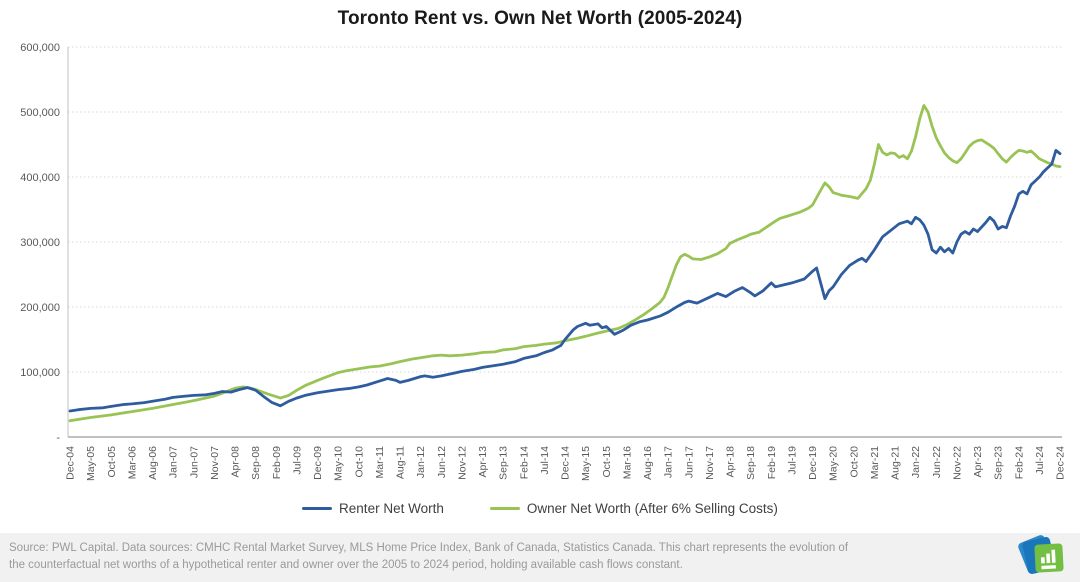  Describe the element at coordinates (999, 463) in the screenshot. I see `x-axis-label: Sep-23` at that location.